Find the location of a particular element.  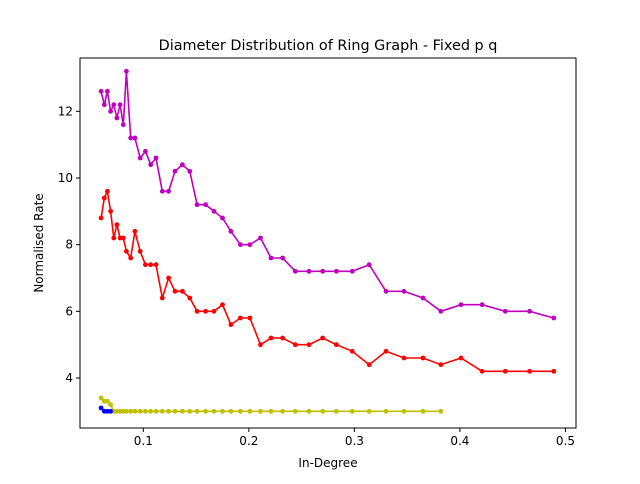

x-tick-label: 0.4 is located at coordinates (459, 441).